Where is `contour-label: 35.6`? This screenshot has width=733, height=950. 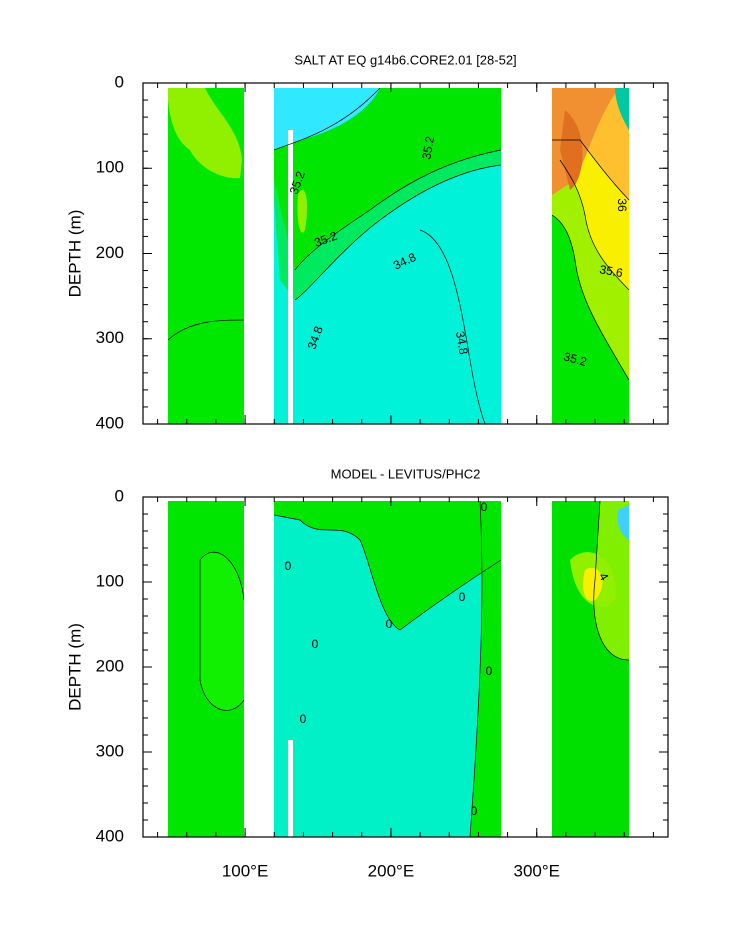 contour-label: 35.6 is located at coordinates (611, 271).